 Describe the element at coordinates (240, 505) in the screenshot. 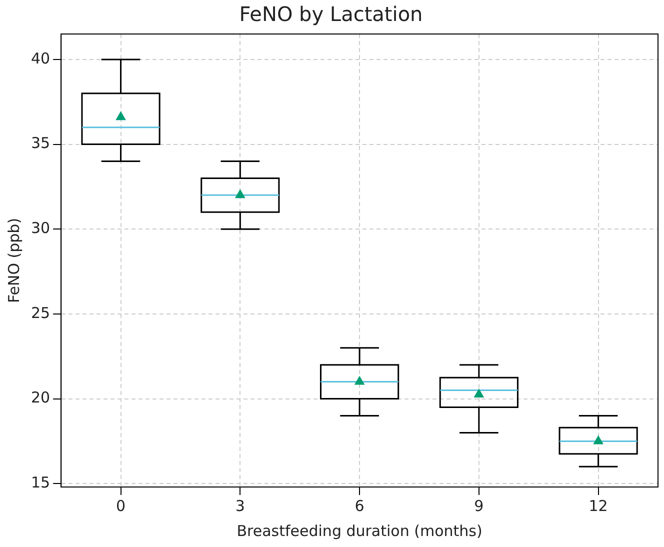

I see `x-tick-label: 3` at that location.